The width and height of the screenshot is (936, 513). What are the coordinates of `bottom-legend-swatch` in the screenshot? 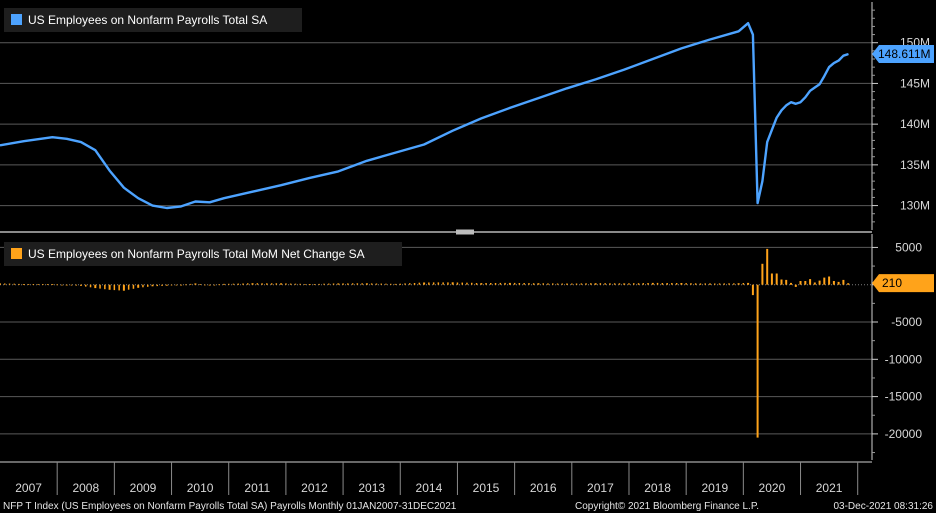 It's located at (16, 253).